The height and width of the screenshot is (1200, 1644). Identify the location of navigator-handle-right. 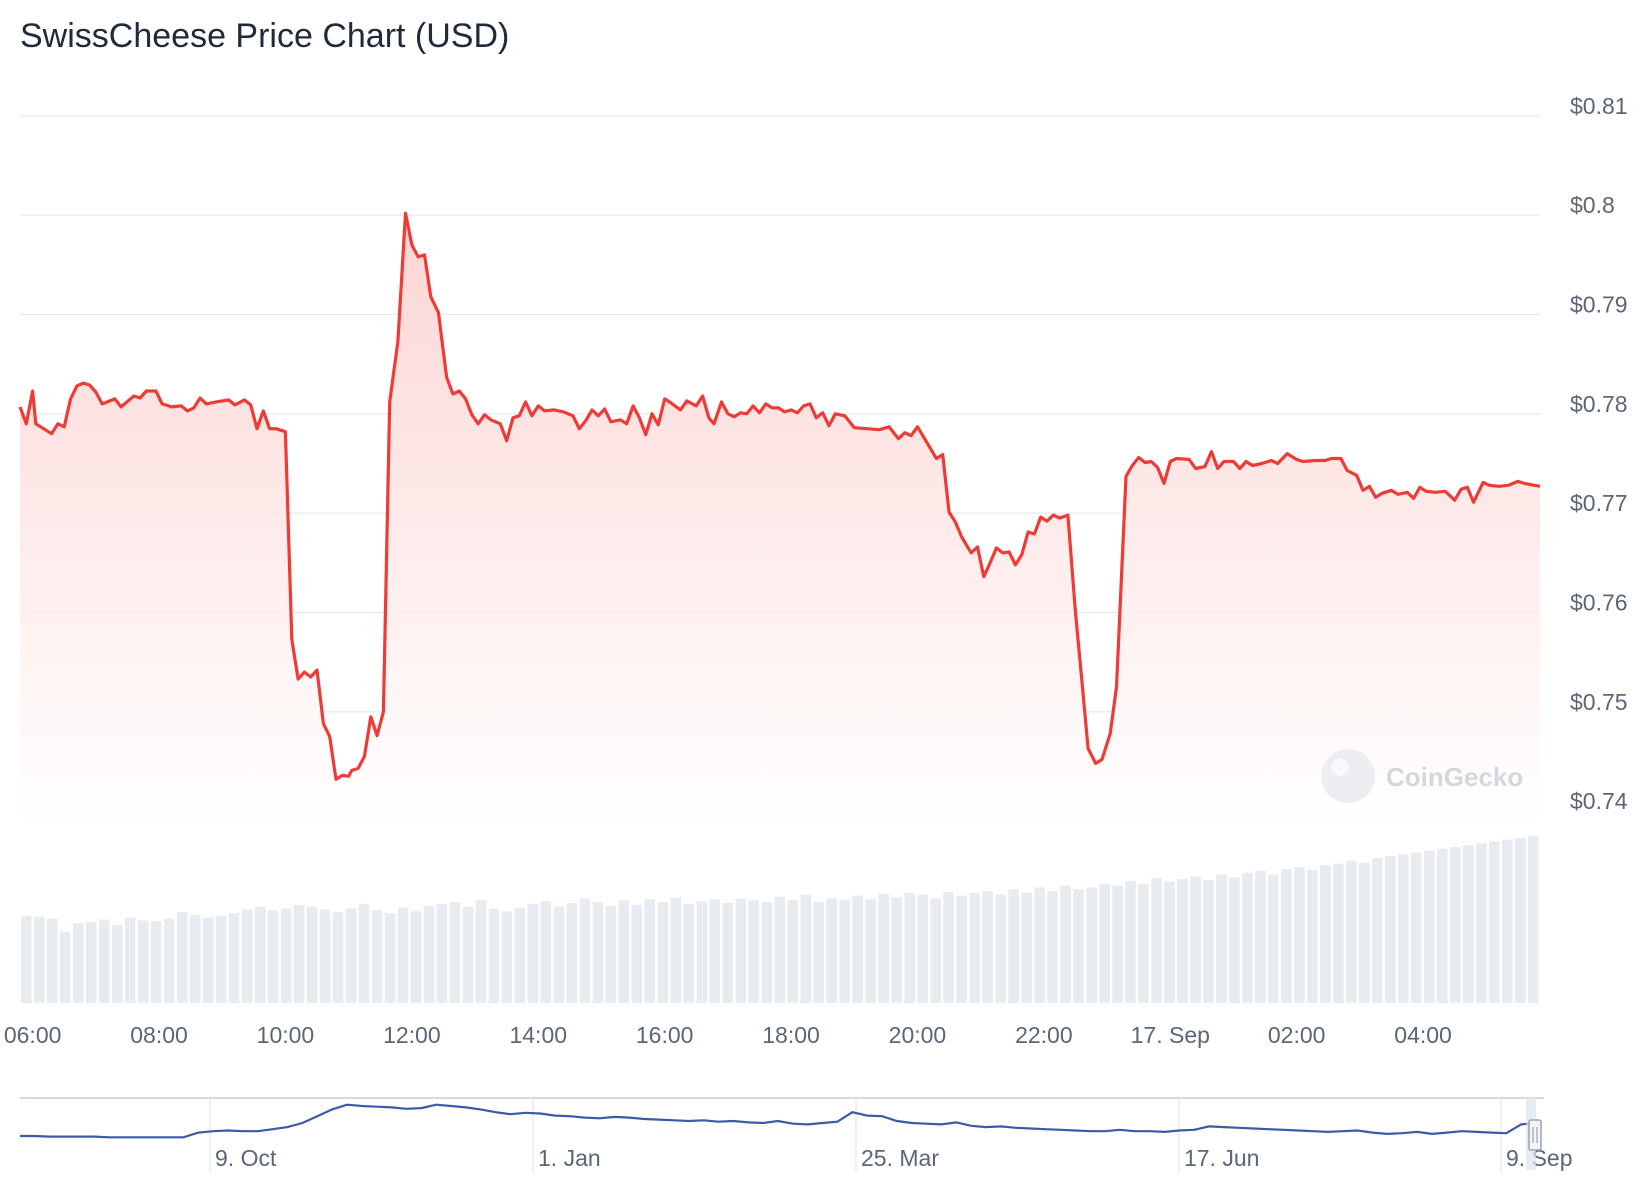
(1535, 1135).